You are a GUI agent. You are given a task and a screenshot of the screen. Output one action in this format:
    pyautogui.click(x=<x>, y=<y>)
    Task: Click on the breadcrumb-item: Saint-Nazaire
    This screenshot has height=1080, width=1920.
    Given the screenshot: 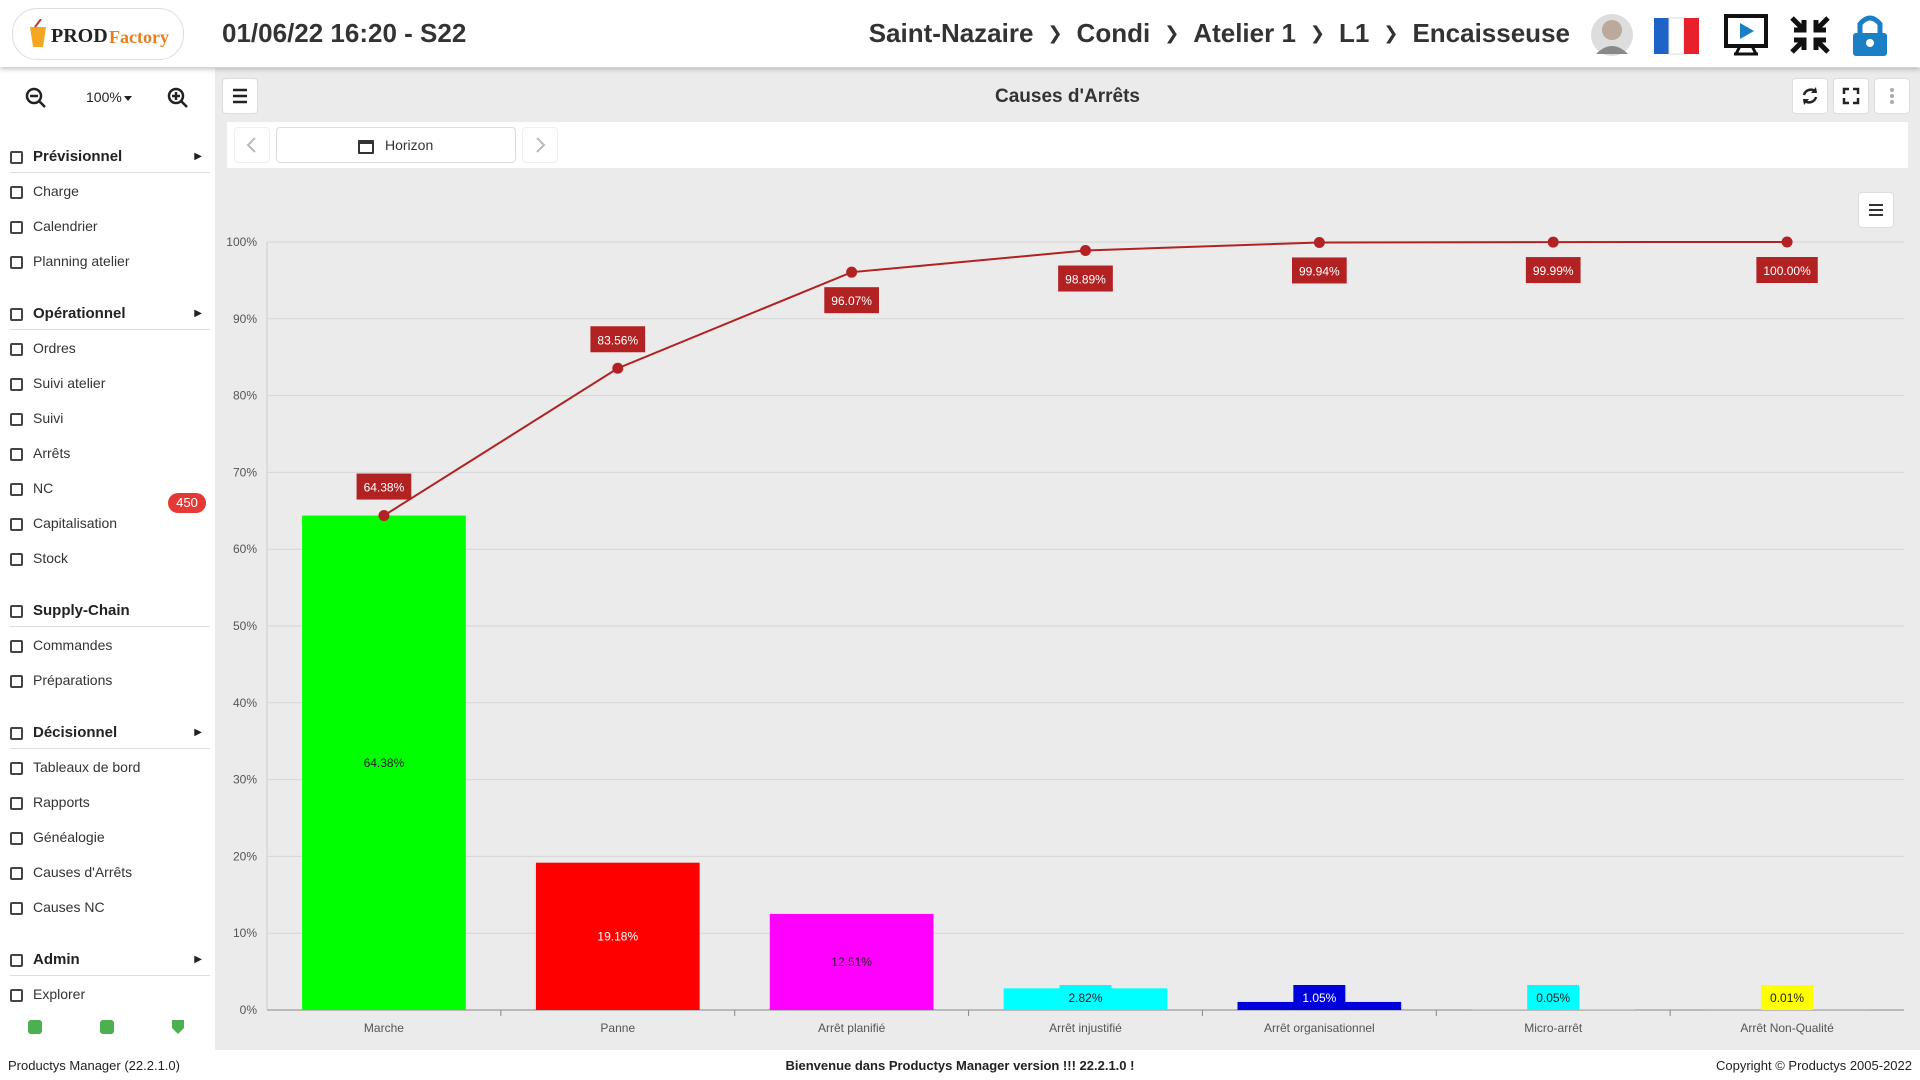 What is the action you would take?
    pyautogui.click(x=951, y=33)
    